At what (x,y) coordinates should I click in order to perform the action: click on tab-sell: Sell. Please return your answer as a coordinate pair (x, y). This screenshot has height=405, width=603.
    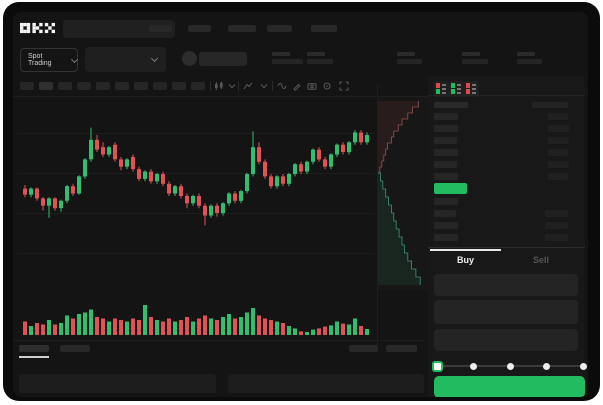
    Looking at the image, I should click on (541, 260).